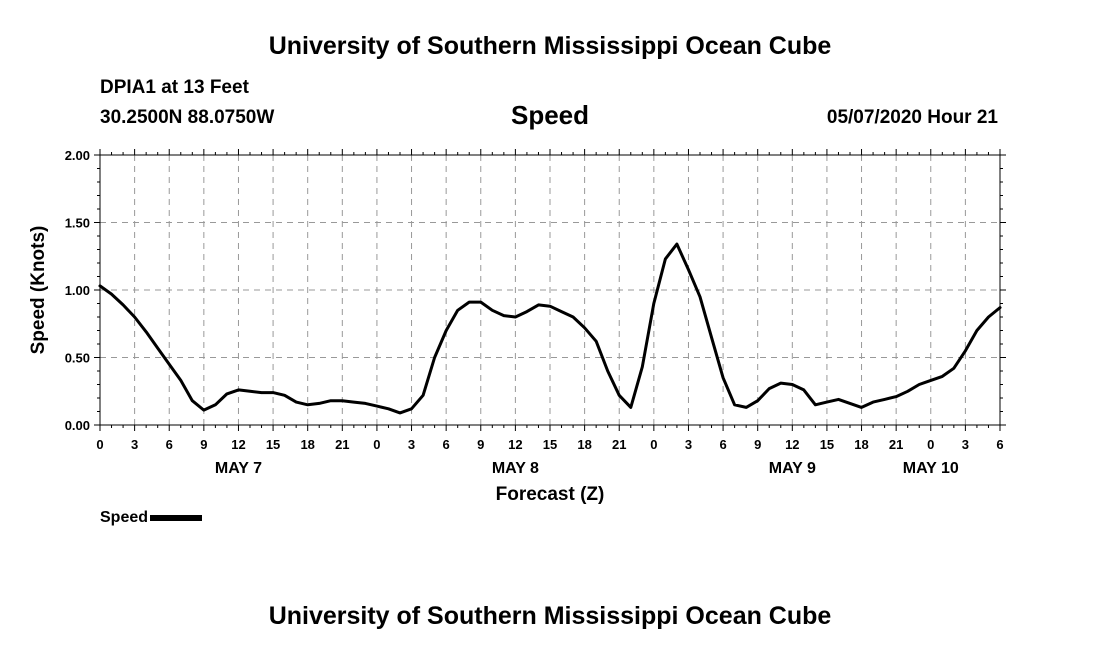  What do you see at coordinates (550, 494) in the screenshot?
I see `x-axis-title: Forecast (Z)` at bounding box center [550, 494].